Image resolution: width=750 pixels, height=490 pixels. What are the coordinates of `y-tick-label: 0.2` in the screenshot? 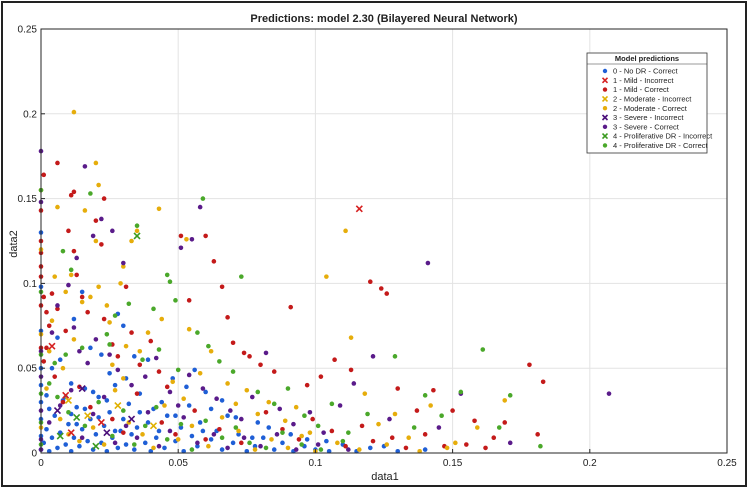 It's located at (30, 114).